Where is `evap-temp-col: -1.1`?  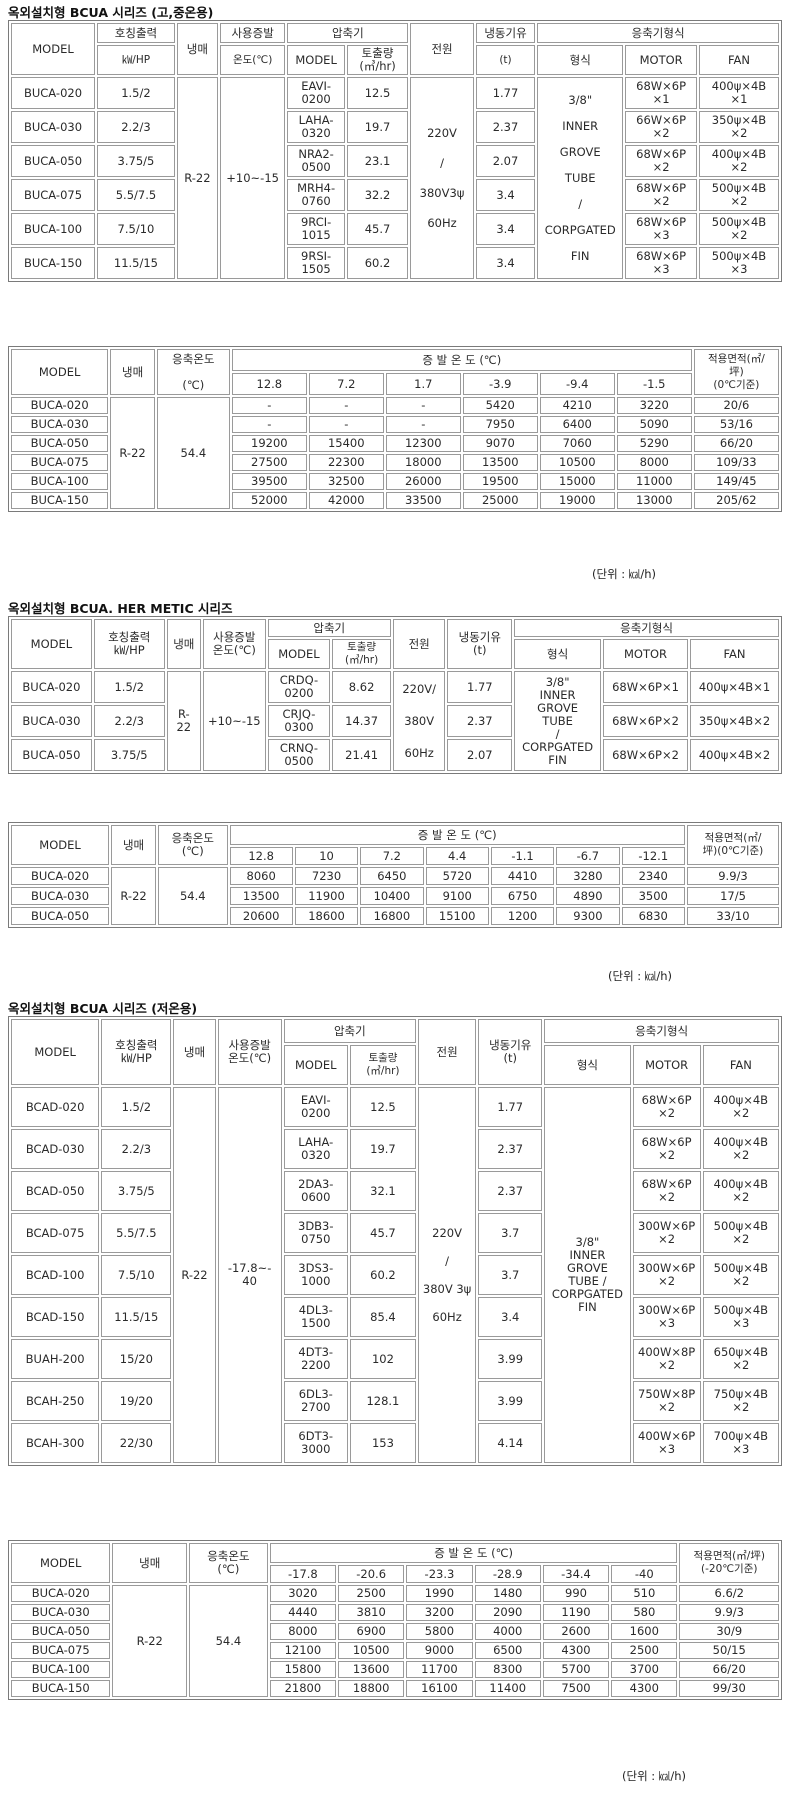 evap-temp-col: -1.1 is located at coordinates (522, 856).